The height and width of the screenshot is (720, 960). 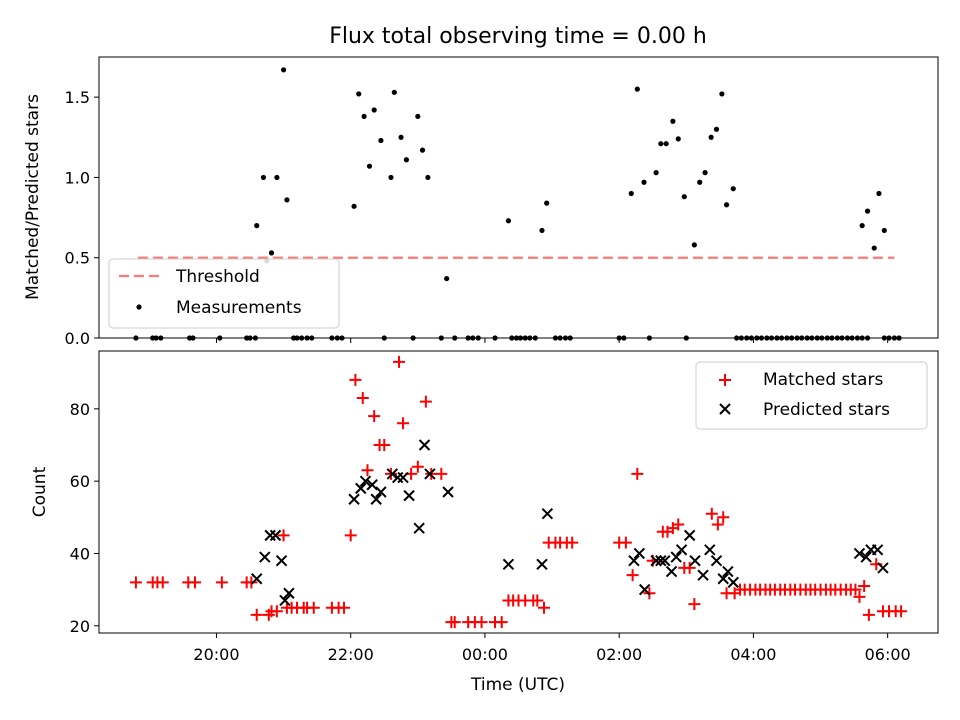 What do you see at coordinates (239, 308) in the screenshot?
I see `legend-measurements-label: Measurements` at bounding box center [239, 308].